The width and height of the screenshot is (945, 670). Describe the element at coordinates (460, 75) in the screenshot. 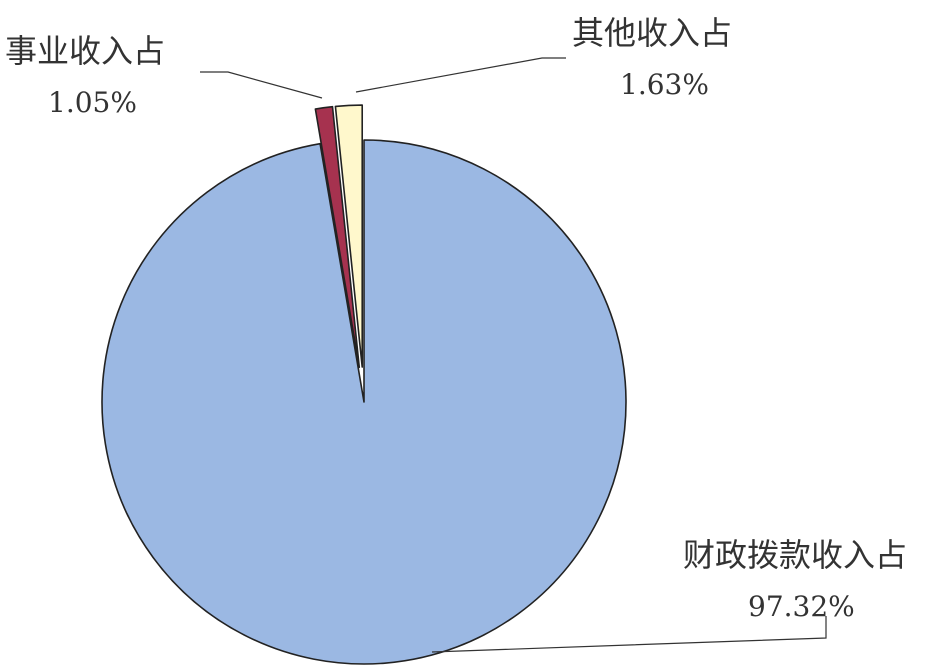

I see `leader-line-qita` at that location.